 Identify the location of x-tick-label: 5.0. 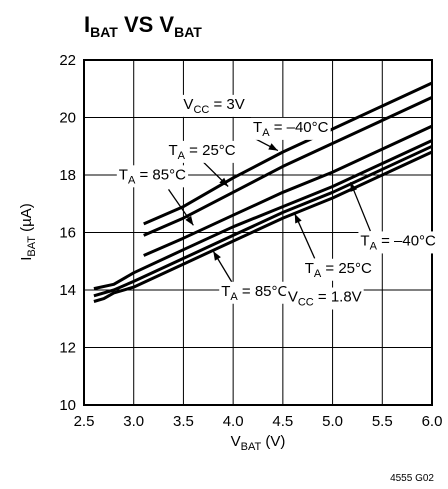
(332, 421).